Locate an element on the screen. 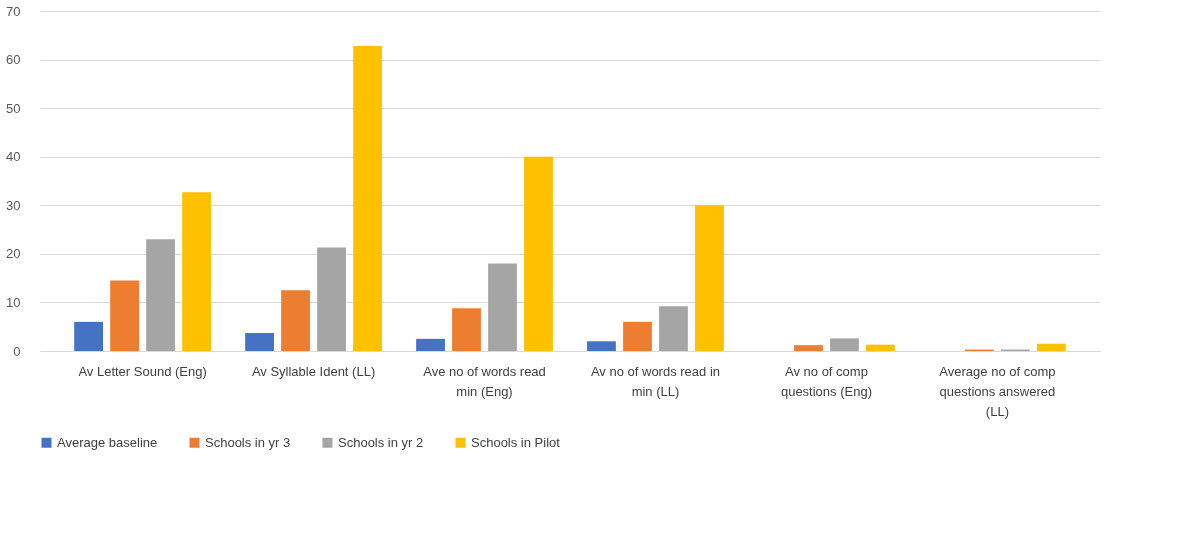  x-tick-label: Av no of comp questions (Eng) is located at coordinates (826, 381).